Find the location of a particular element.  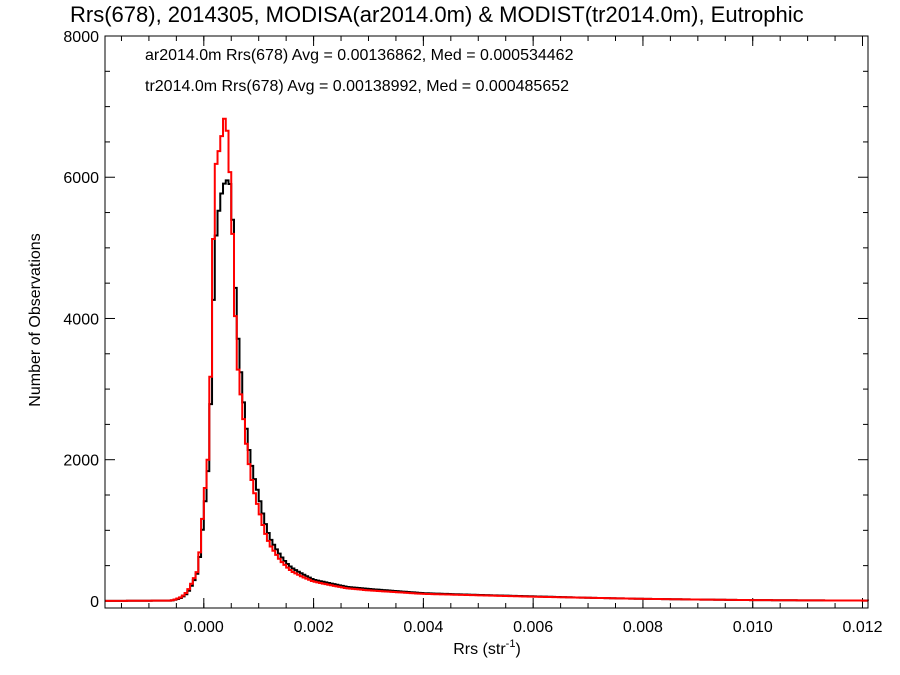

x-axis-label-close: ) is located at coordinates (517, 649).